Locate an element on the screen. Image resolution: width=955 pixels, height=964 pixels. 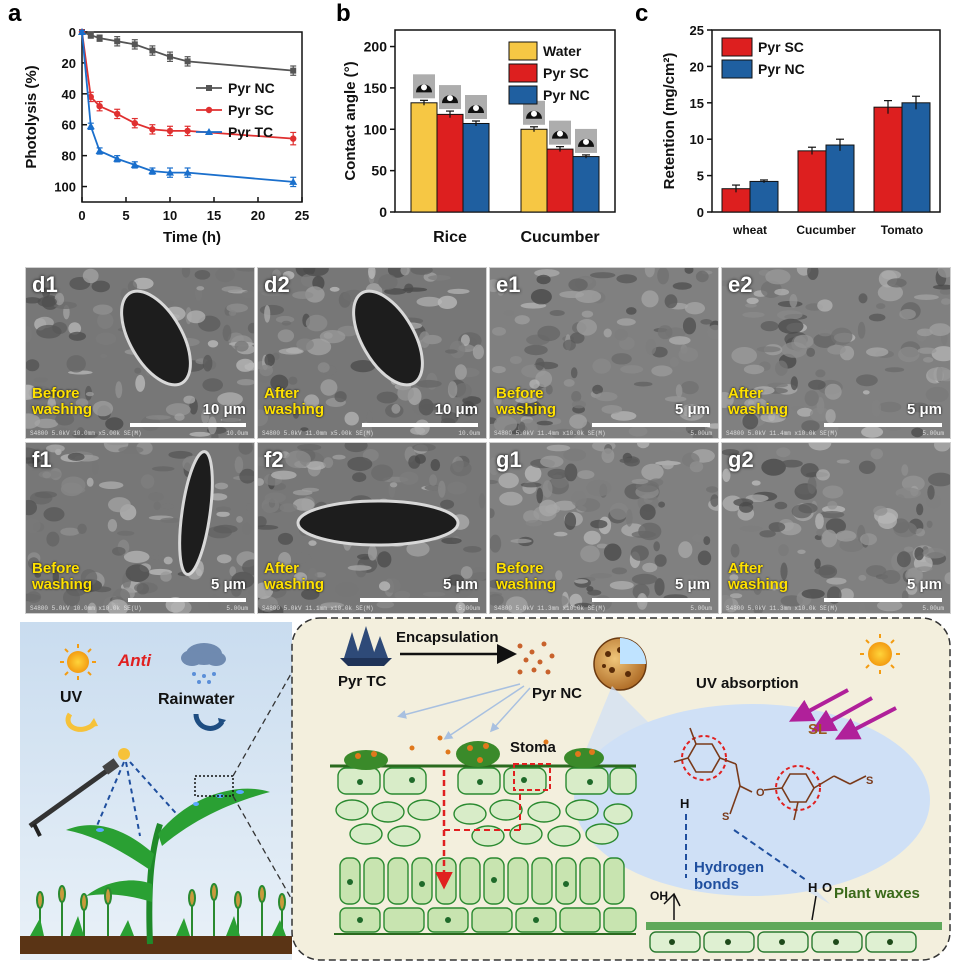
x-tick-label: 0 is located at coordinates (81, 215).